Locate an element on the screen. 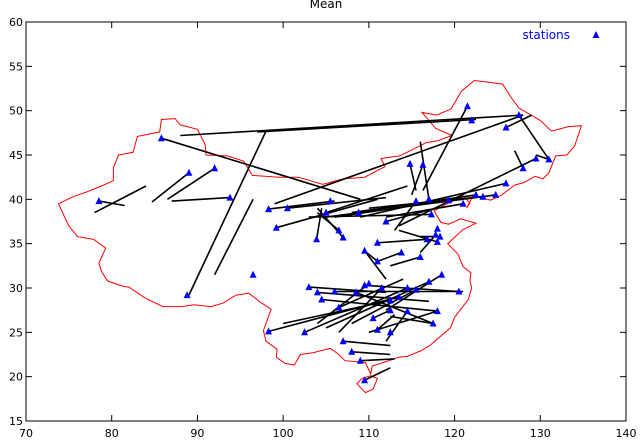 Image resolution: width=640 pixels, height=444 pixels. x-tick-label: 90 is located at coordinates (197, 433).